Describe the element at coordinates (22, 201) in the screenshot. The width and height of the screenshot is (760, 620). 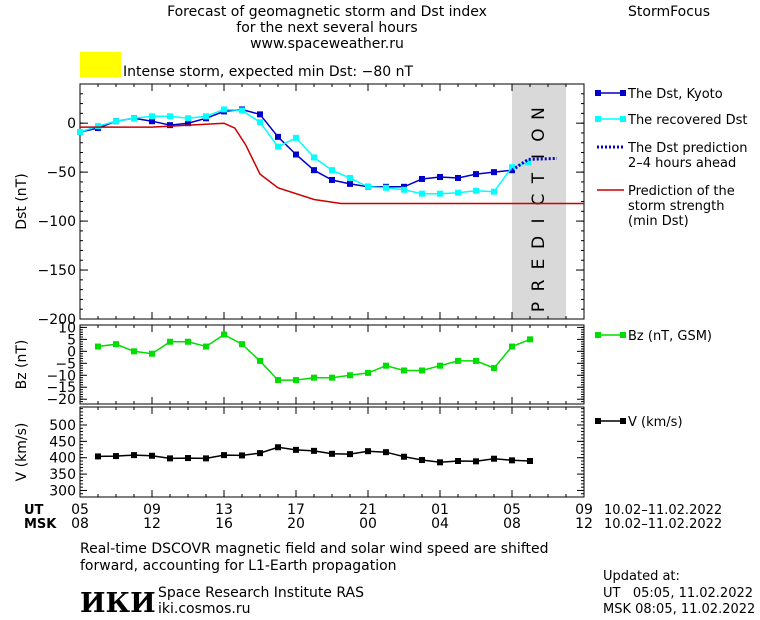
I see `dst-ylabel: Dst (nT)` at that location.